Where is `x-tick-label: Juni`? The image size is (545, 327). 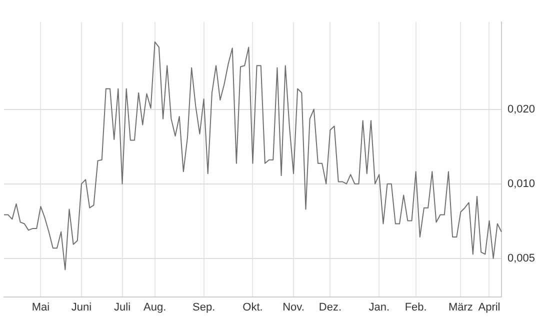
x-tick-label: Juni is located at coordinates (81, 307).